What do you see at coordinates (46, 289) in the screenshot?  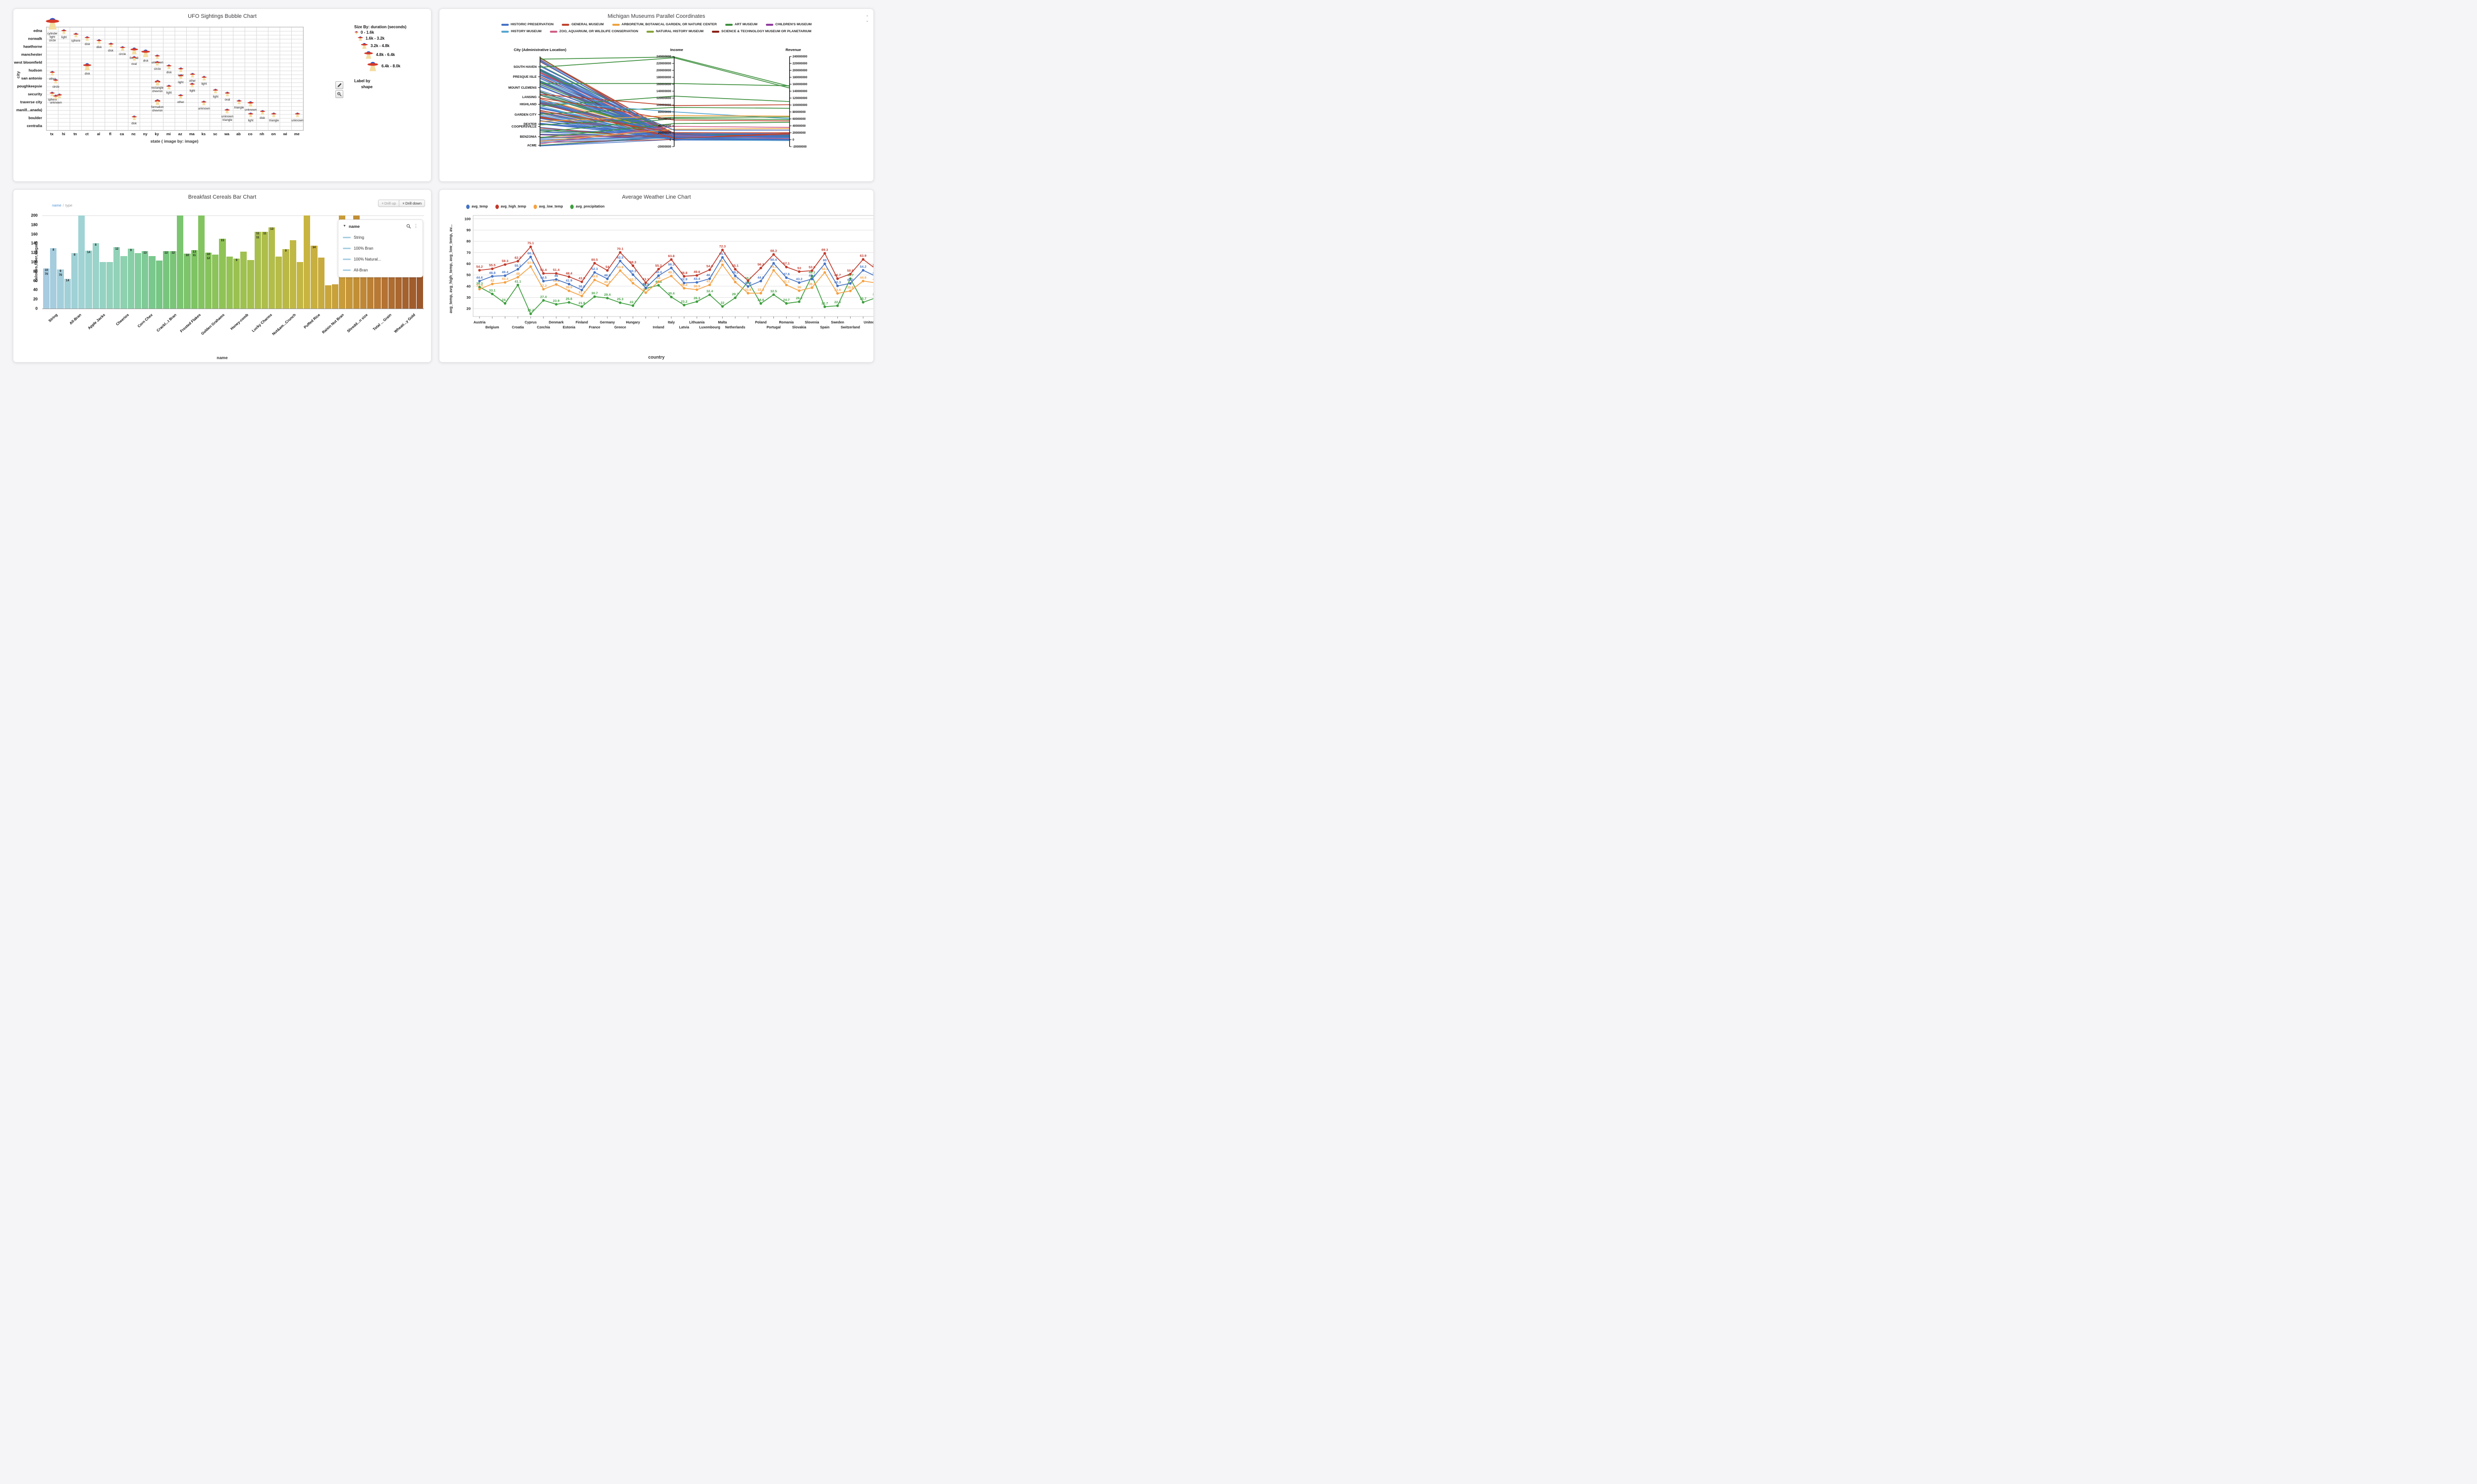 I see `bar: 10 70` at bounding box center [46, 289].